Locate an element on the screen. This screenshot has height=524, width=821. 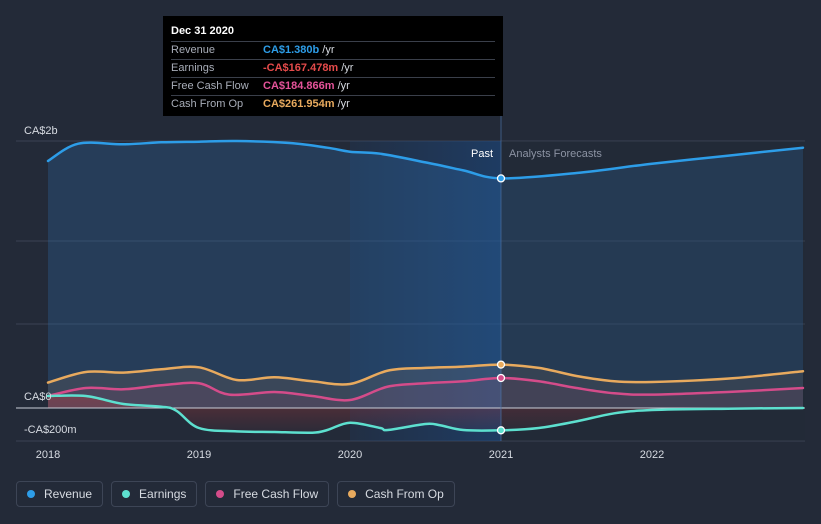
free-cash-flow-dot-icon is located at coordinates (220, 494).